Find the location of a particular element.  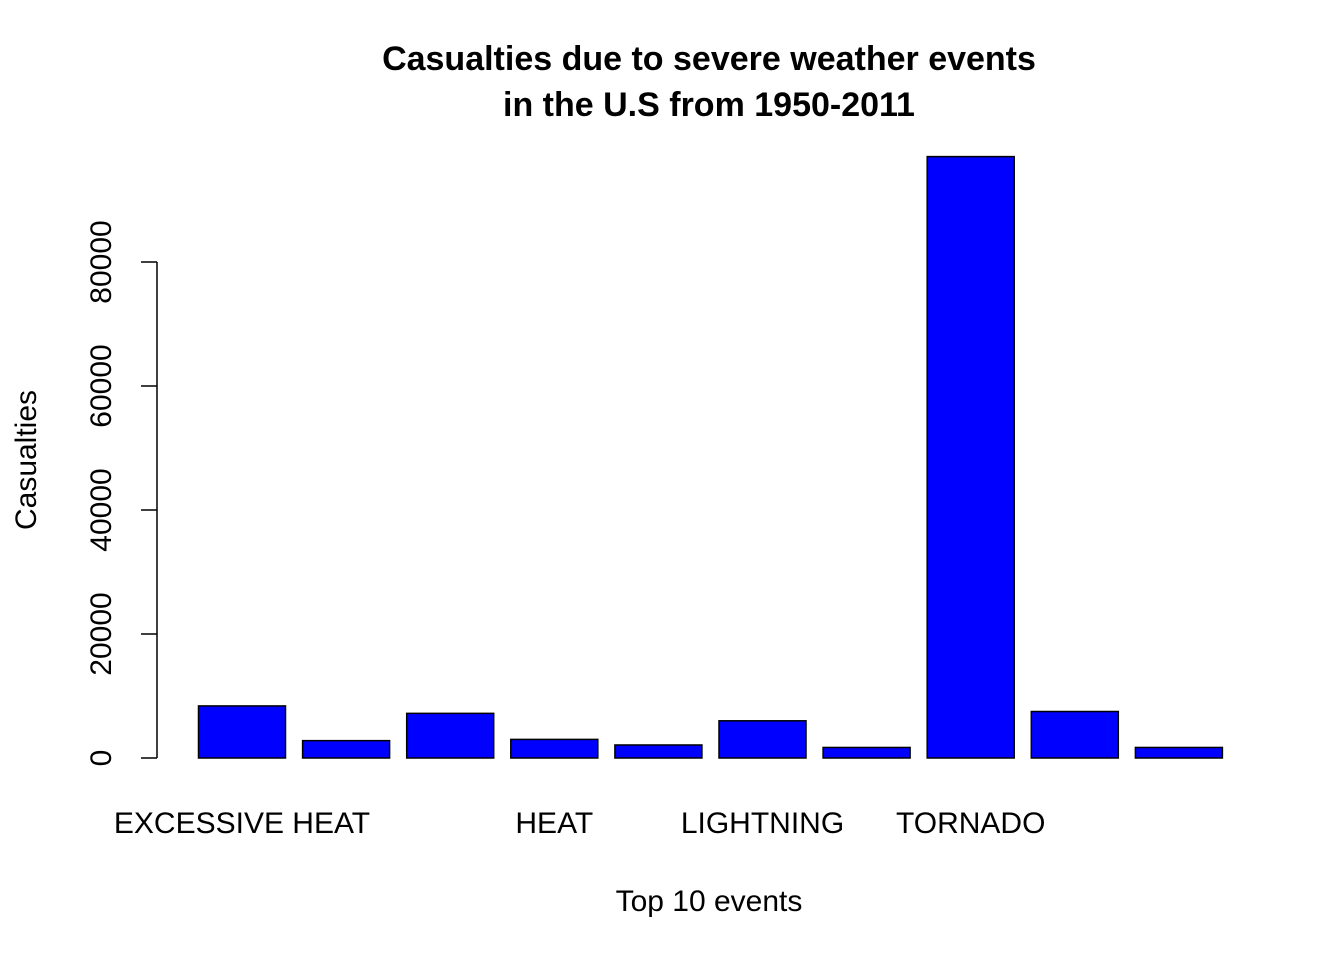

y-tick-label: 80000 is located at coordinates (101, 261).